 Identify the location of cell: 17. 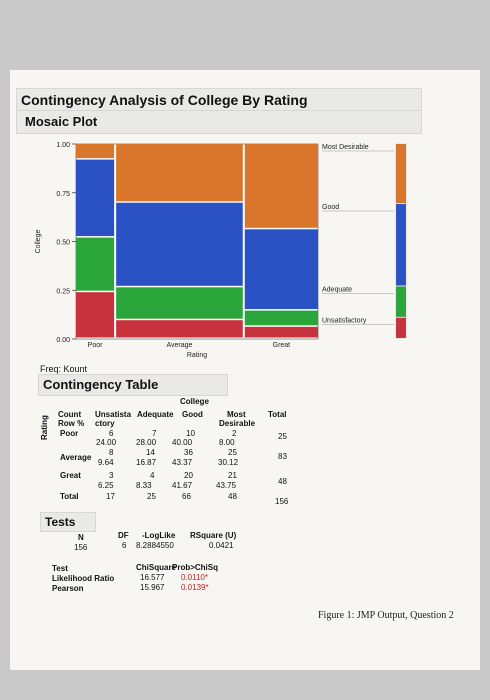
(110, 496).